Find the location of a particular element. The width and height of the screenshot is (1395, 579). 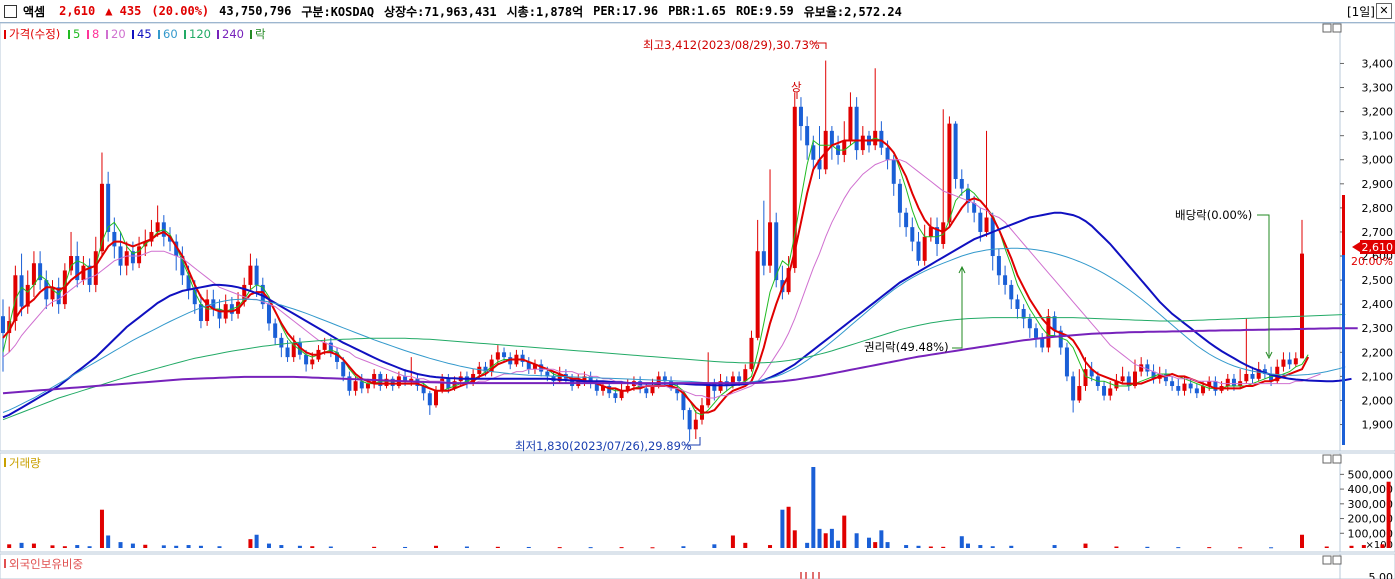

price-tick-label: 3,300 is located at coordinates (1378, 88).